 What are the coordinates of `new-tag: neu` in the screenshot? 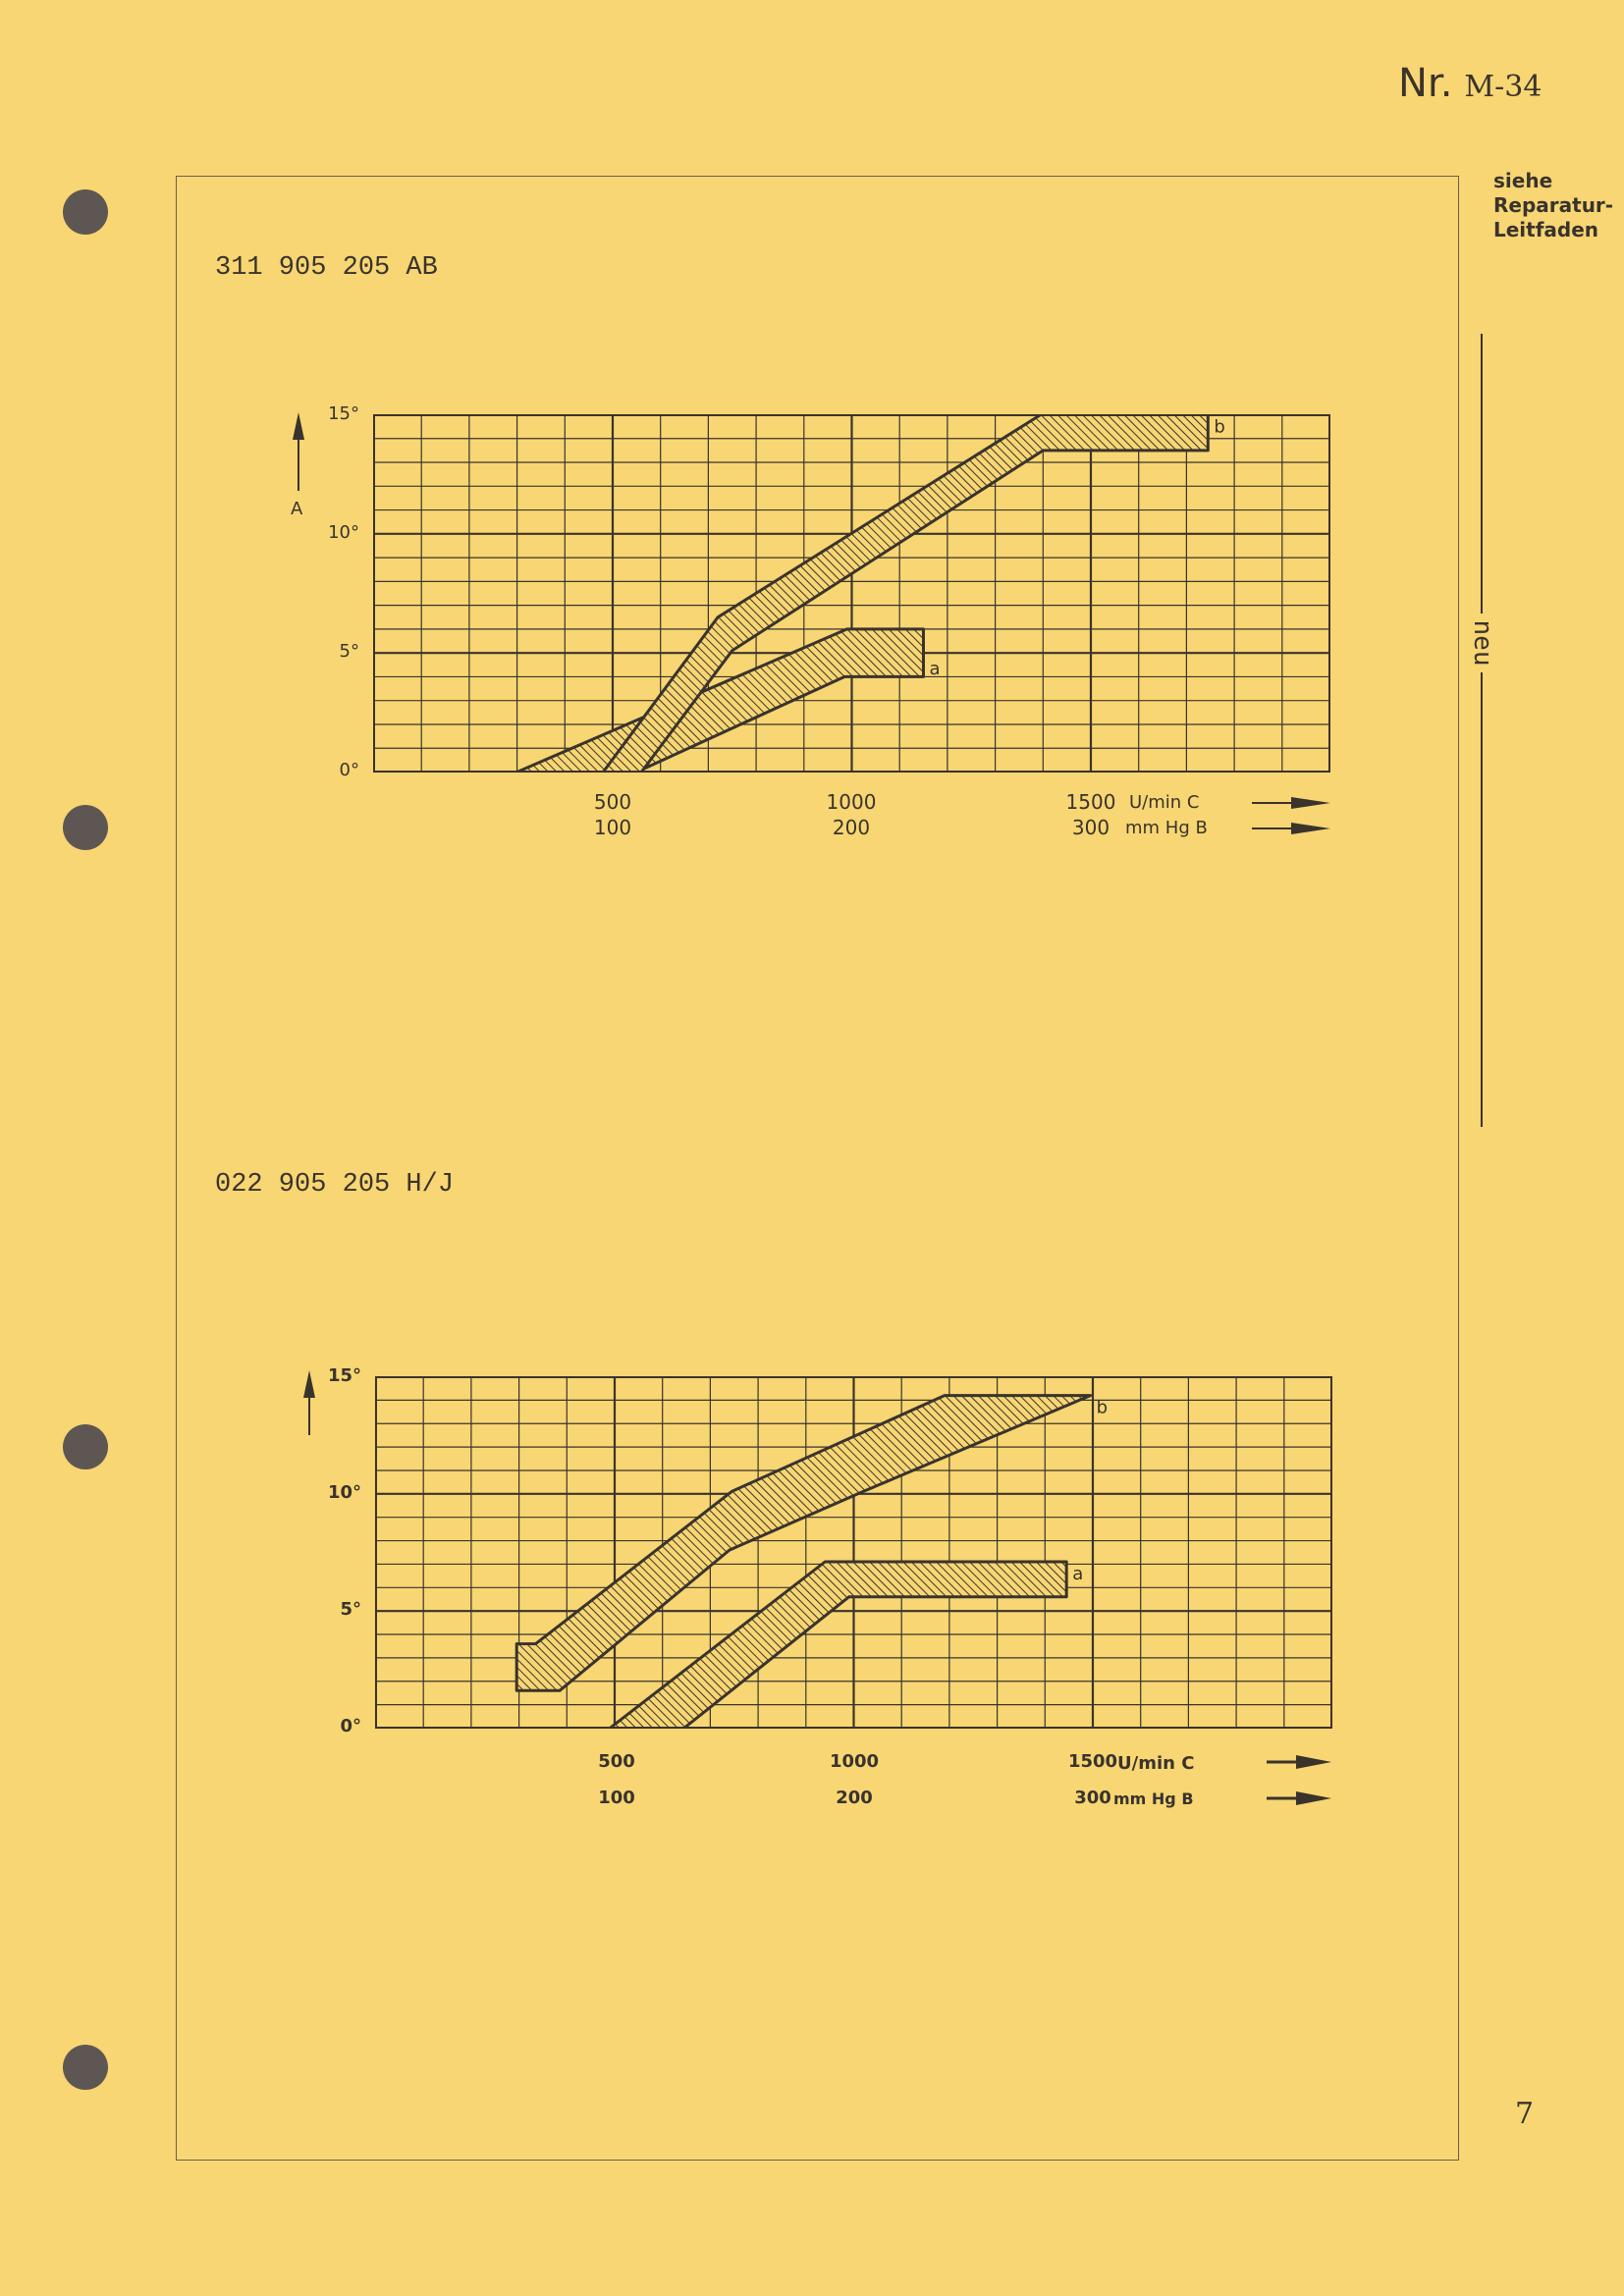 It's located at (1482, 643).